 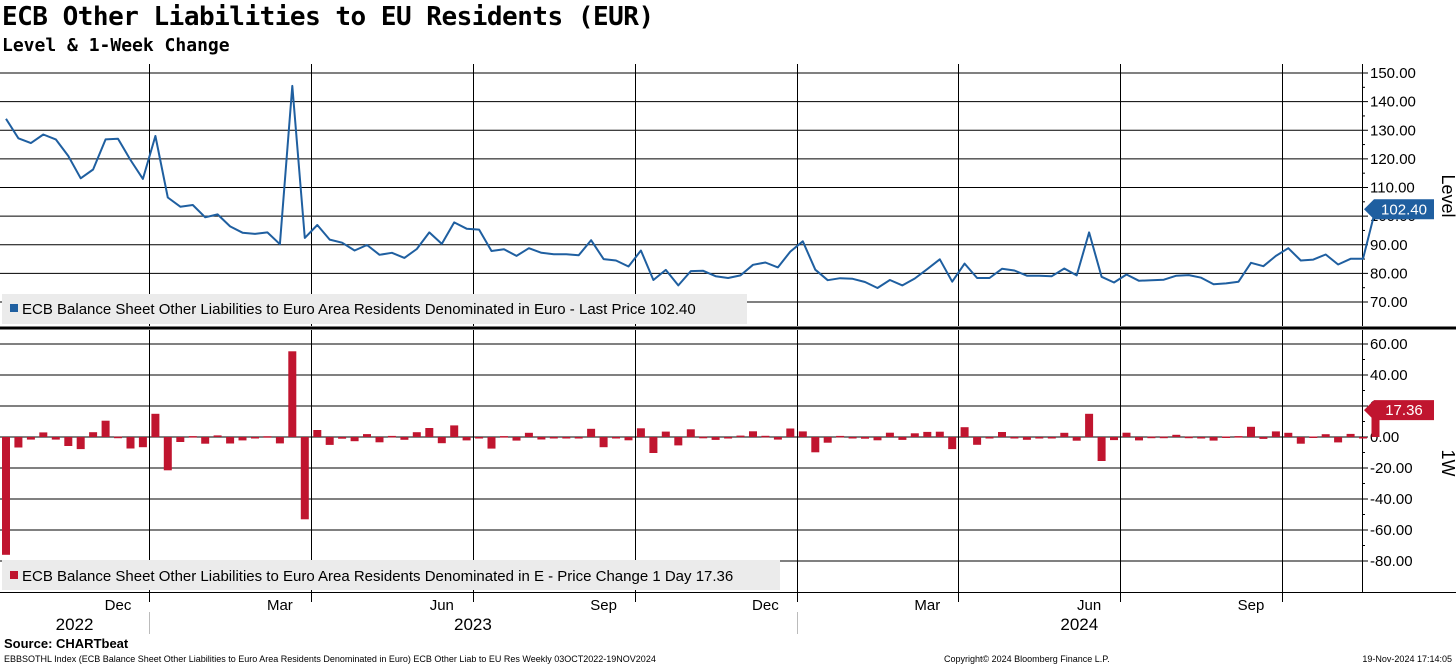 I want to click on x-axis: Dec Mar Jun Sep Dec Mar Jun Sep 2022 2023 2024, so click(x=728, y=613).